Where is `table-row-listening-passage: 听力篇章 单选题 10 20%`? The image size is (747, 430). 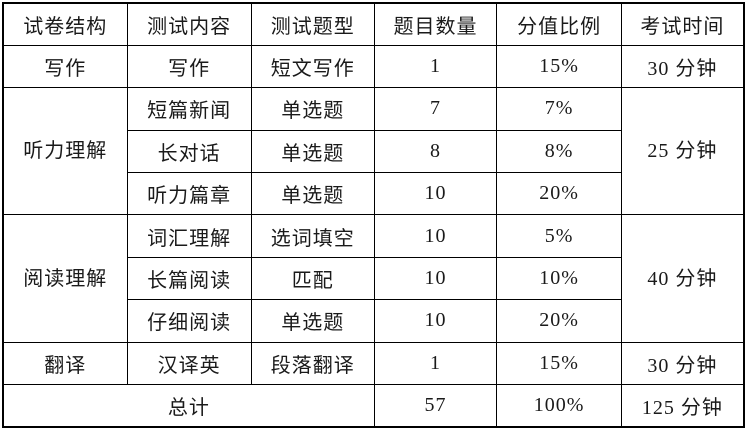
table-row-listening-passage: 听力篇章 单选题 10 20% is located at coordinates (373, 194).